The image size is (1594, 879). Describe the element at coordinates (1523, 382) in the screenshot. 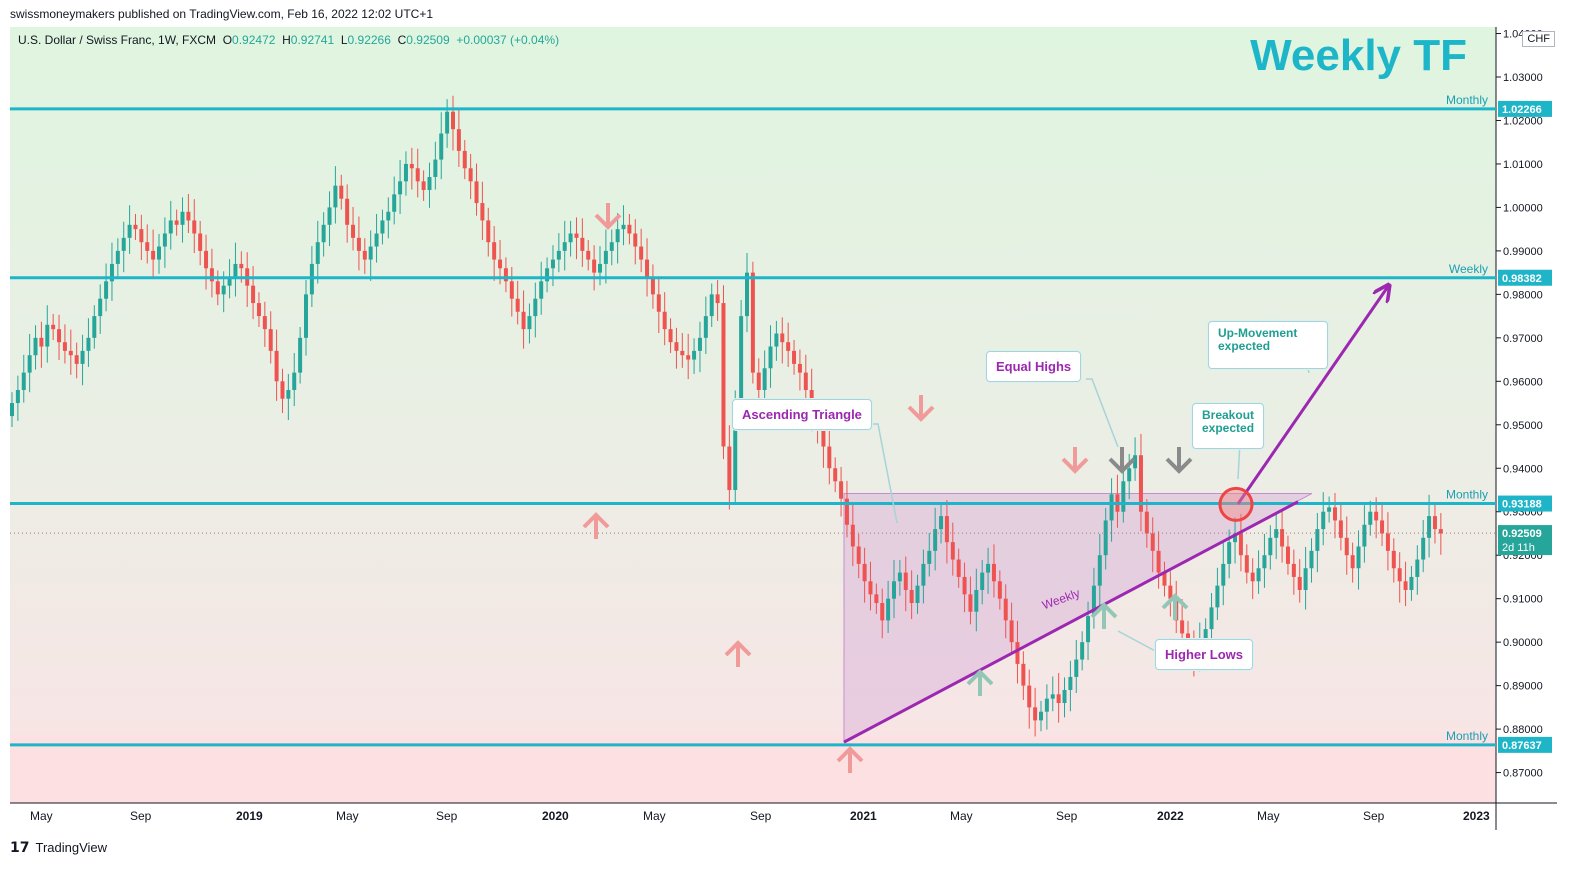

I see `y-tick-label: 0.96000` at that location.